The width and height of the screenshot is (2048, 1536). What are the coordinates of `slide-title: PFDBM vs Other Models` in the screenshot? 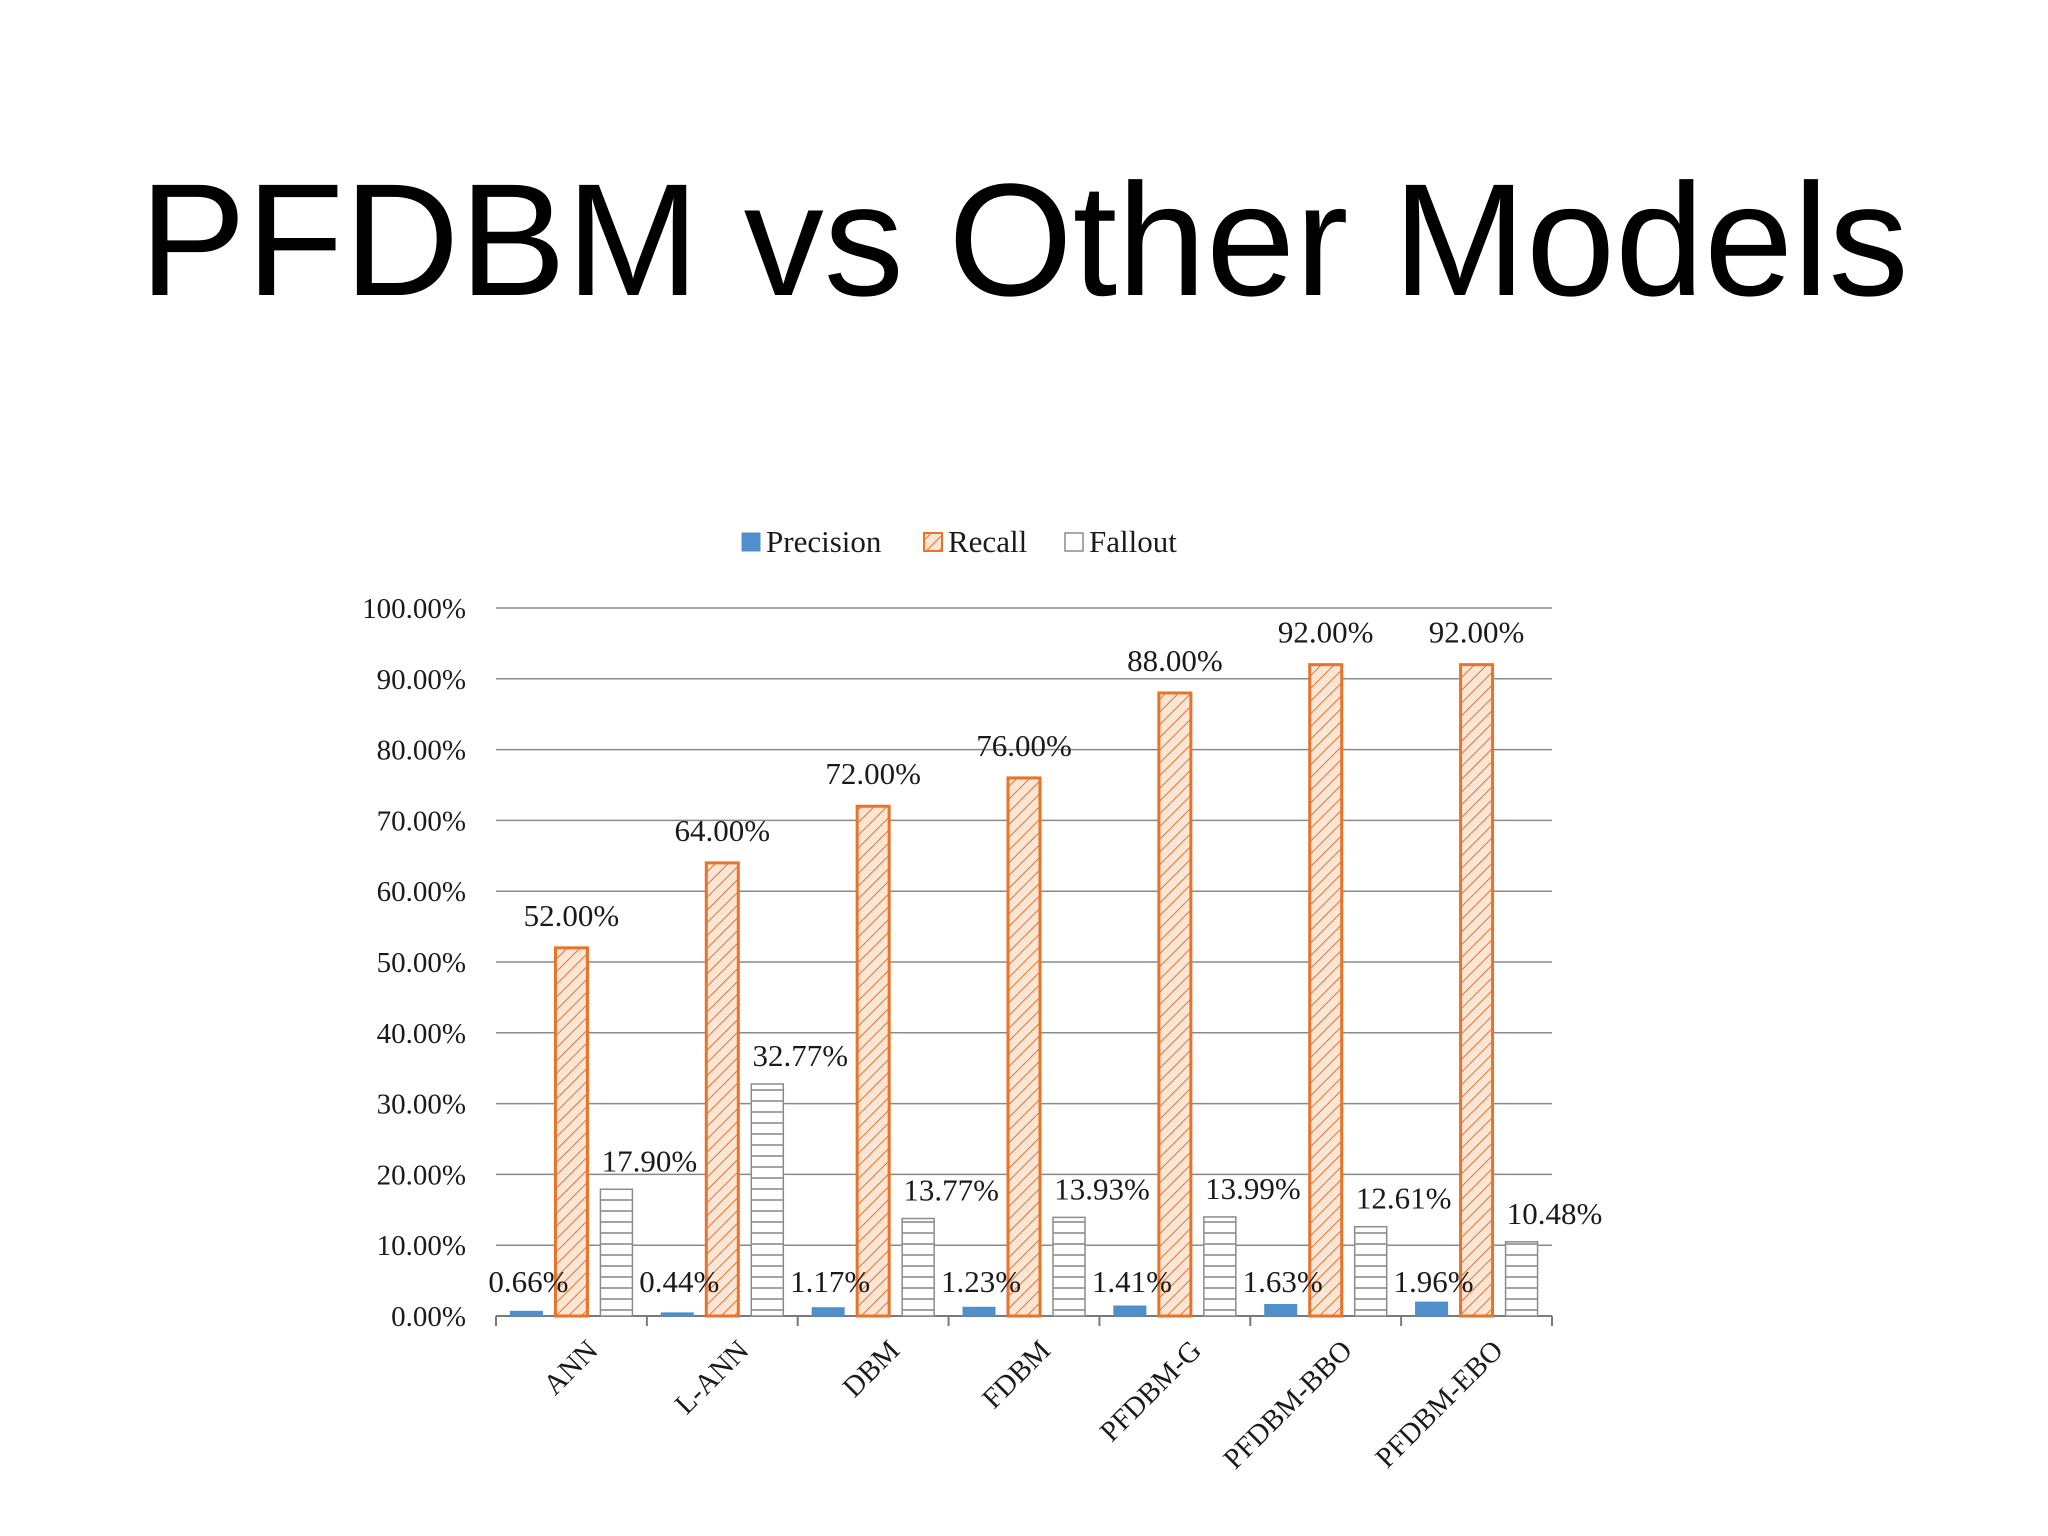 It's located at (1024, 239).